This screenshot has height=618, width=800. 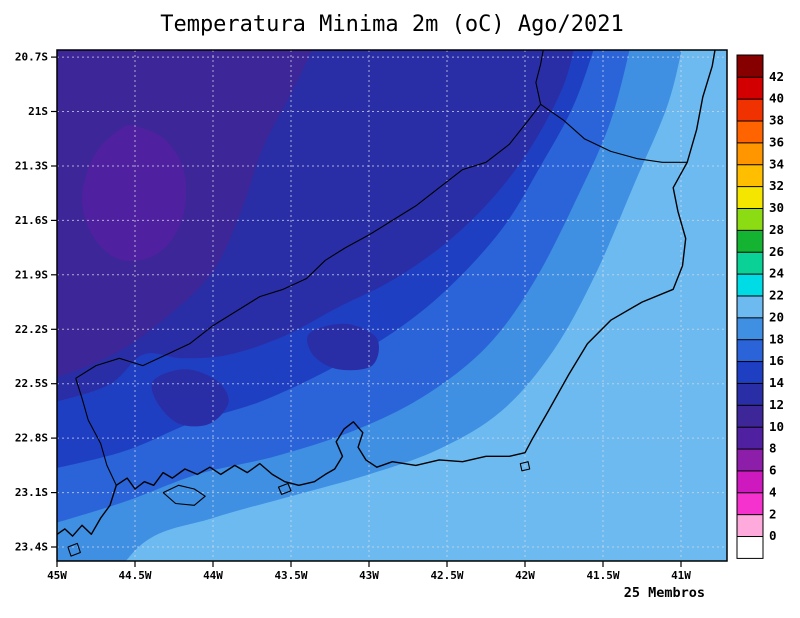 What do you see at coordinates (31, 166) in the screenshot?
I see `y-tick-label-21.3S: 21.3S` at bounding box center [31, 166].